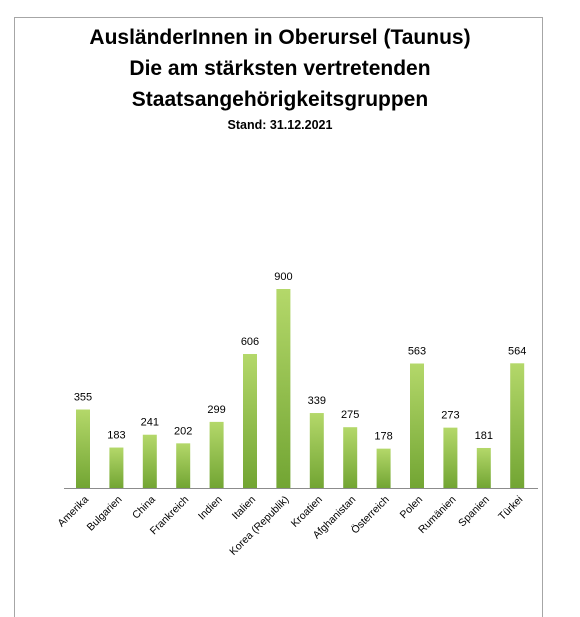 This screenshot has height=617, width=580. Describe the element at coordinates (484, 436) in the screenshot. I see `value-label-12: 181` at that location.